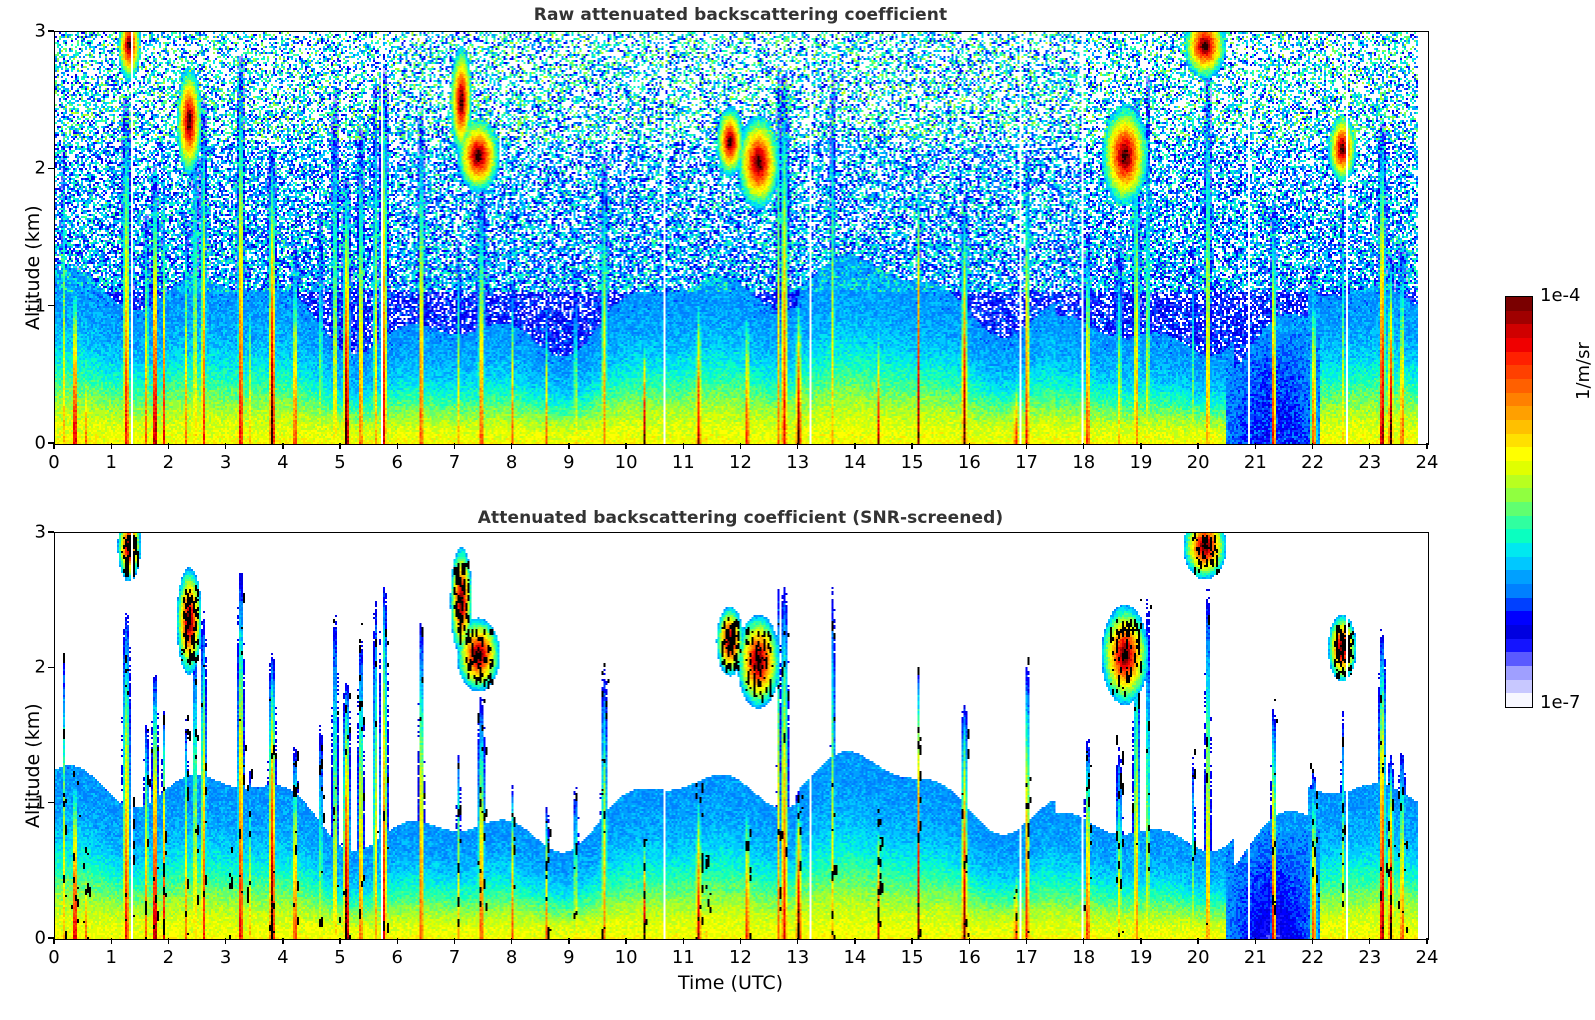  What do you see at coordinates (1255, 462) in the screenshot?
I see `x-tick-label: 21` at bounding box center [1255, 462].